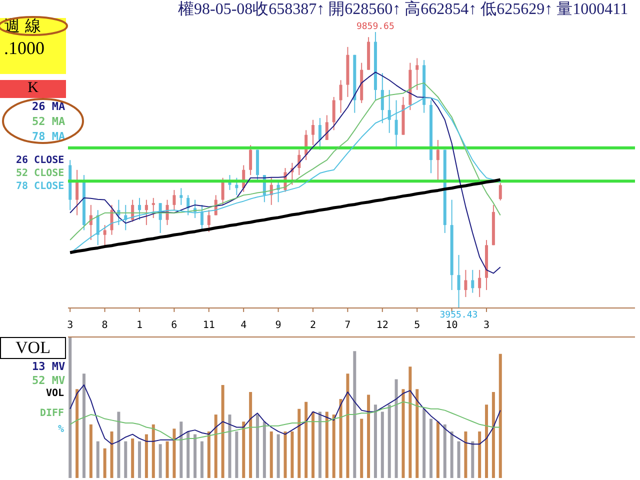 The width and height of the screenshot is (640, 480). I want to click on x-tick-label: 9, so click(278, 326).